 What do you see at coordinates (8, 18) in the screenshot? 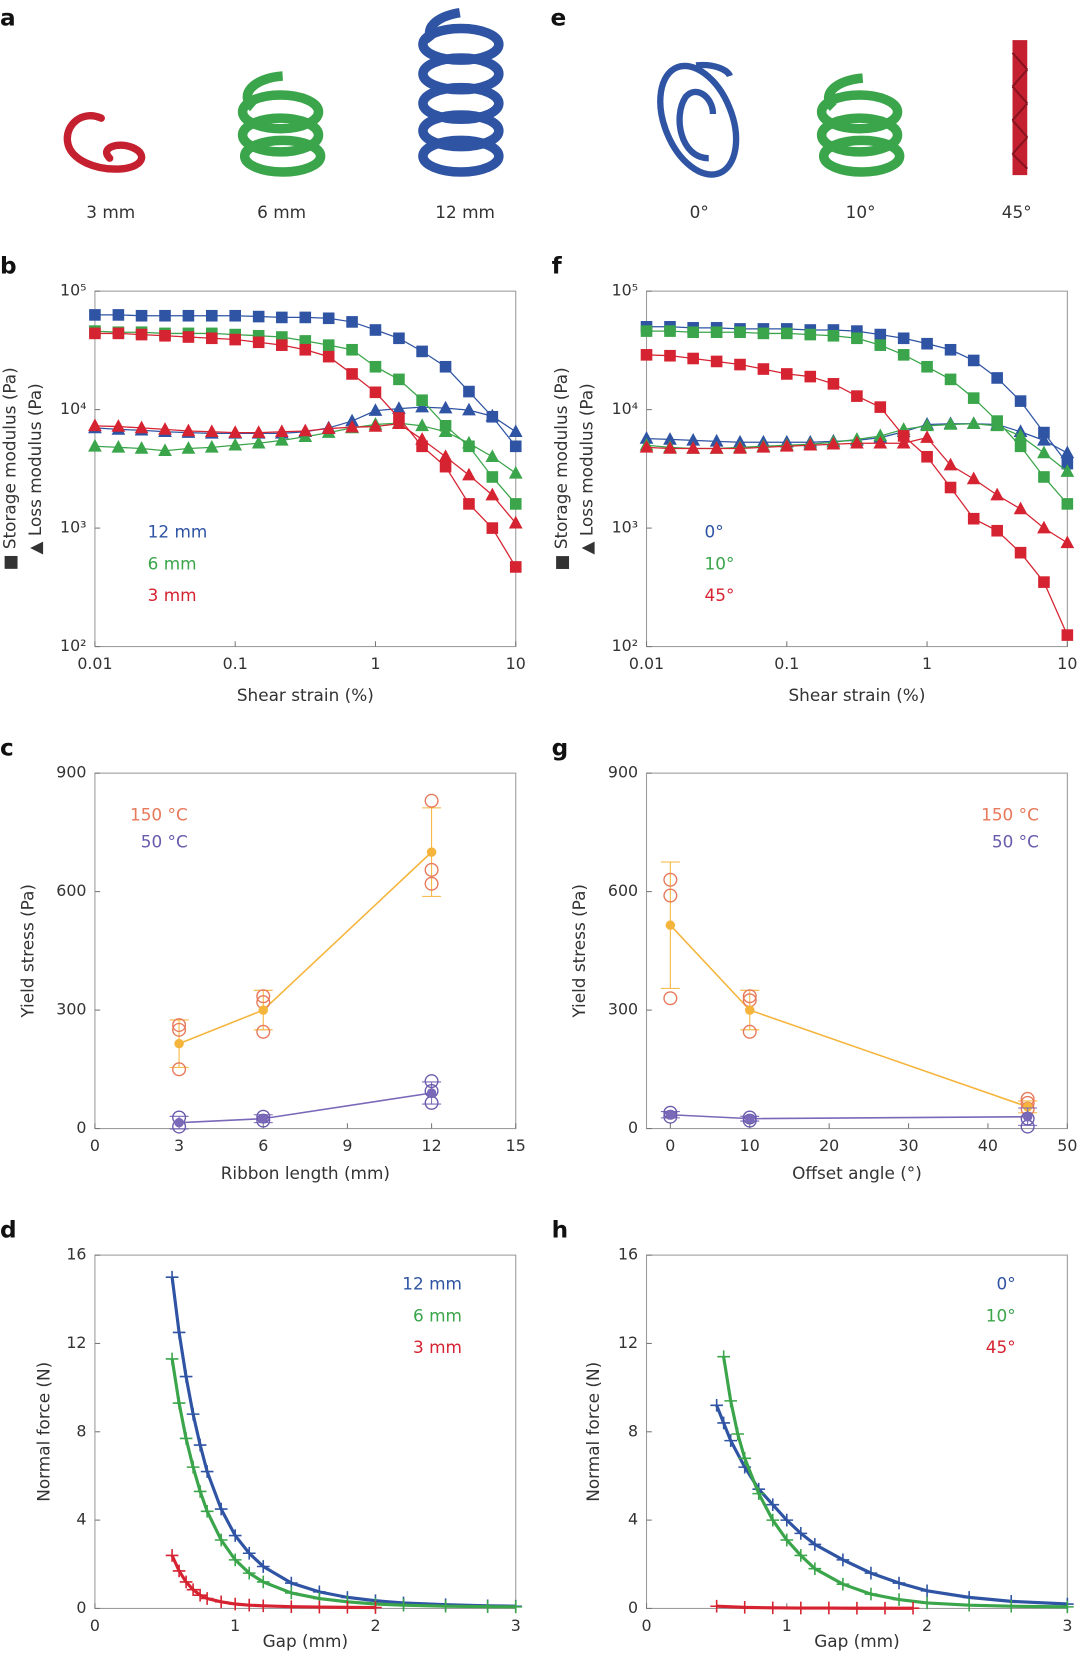
I see `panel-letter: a` at bounding box center [8, 18].